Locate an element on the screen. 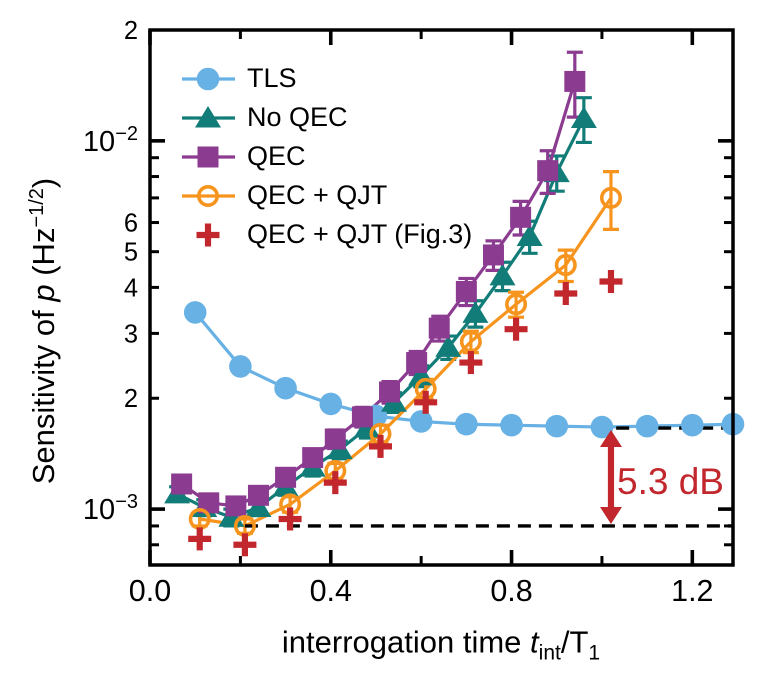  y-tick-label: 3 is located at coordinates (131, 334).